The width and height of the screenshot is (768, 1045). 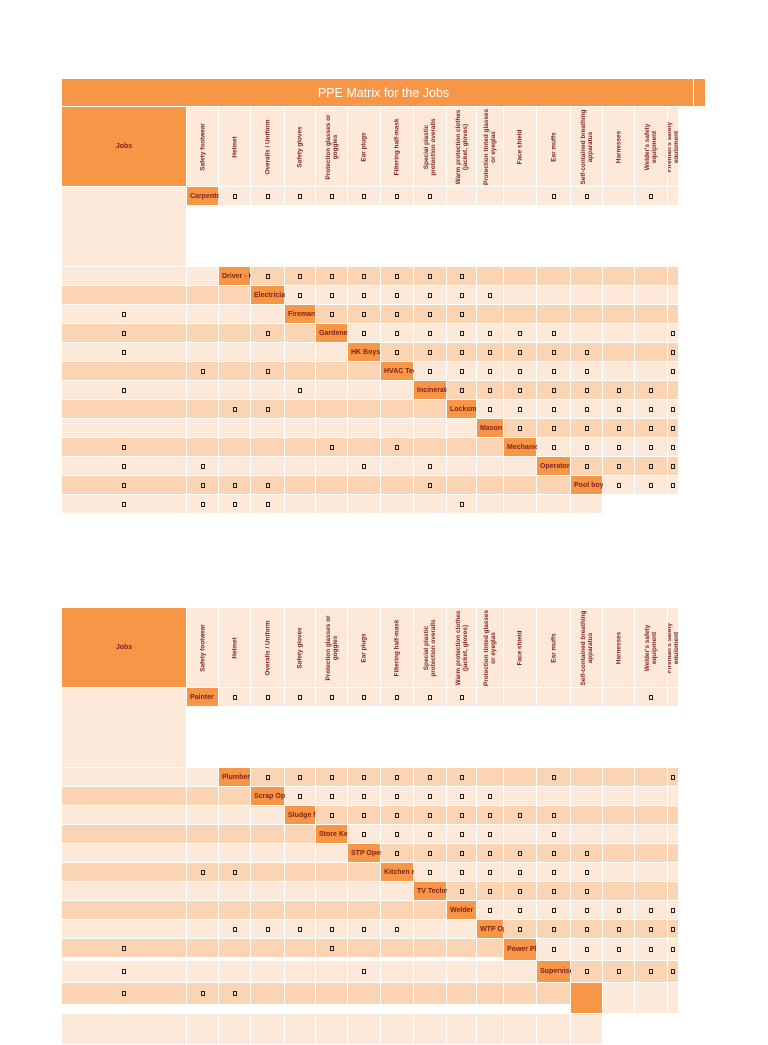 I want to click on job-name-cell: Scrap Operator, so click(x=278, y=796).